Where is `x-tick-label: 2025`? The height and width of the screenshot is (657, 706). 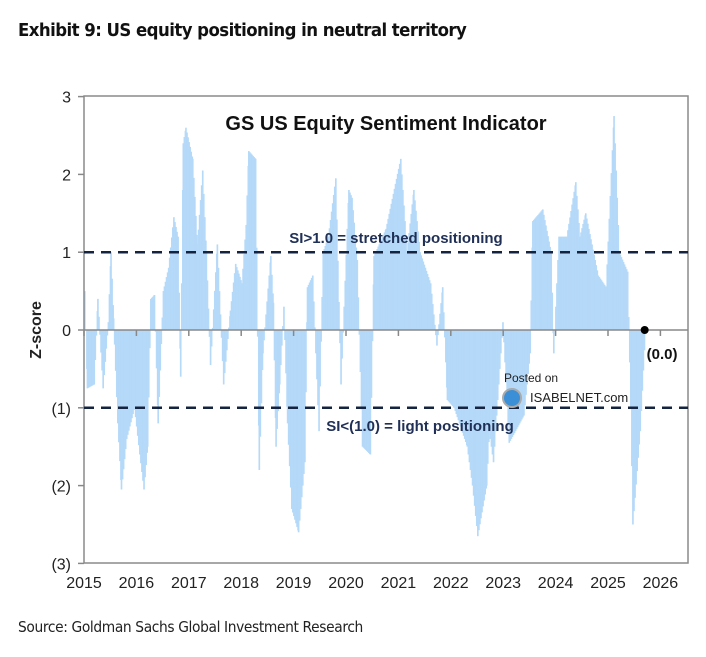 x-tick-label: 2025 is located at coordinates (608, 583).